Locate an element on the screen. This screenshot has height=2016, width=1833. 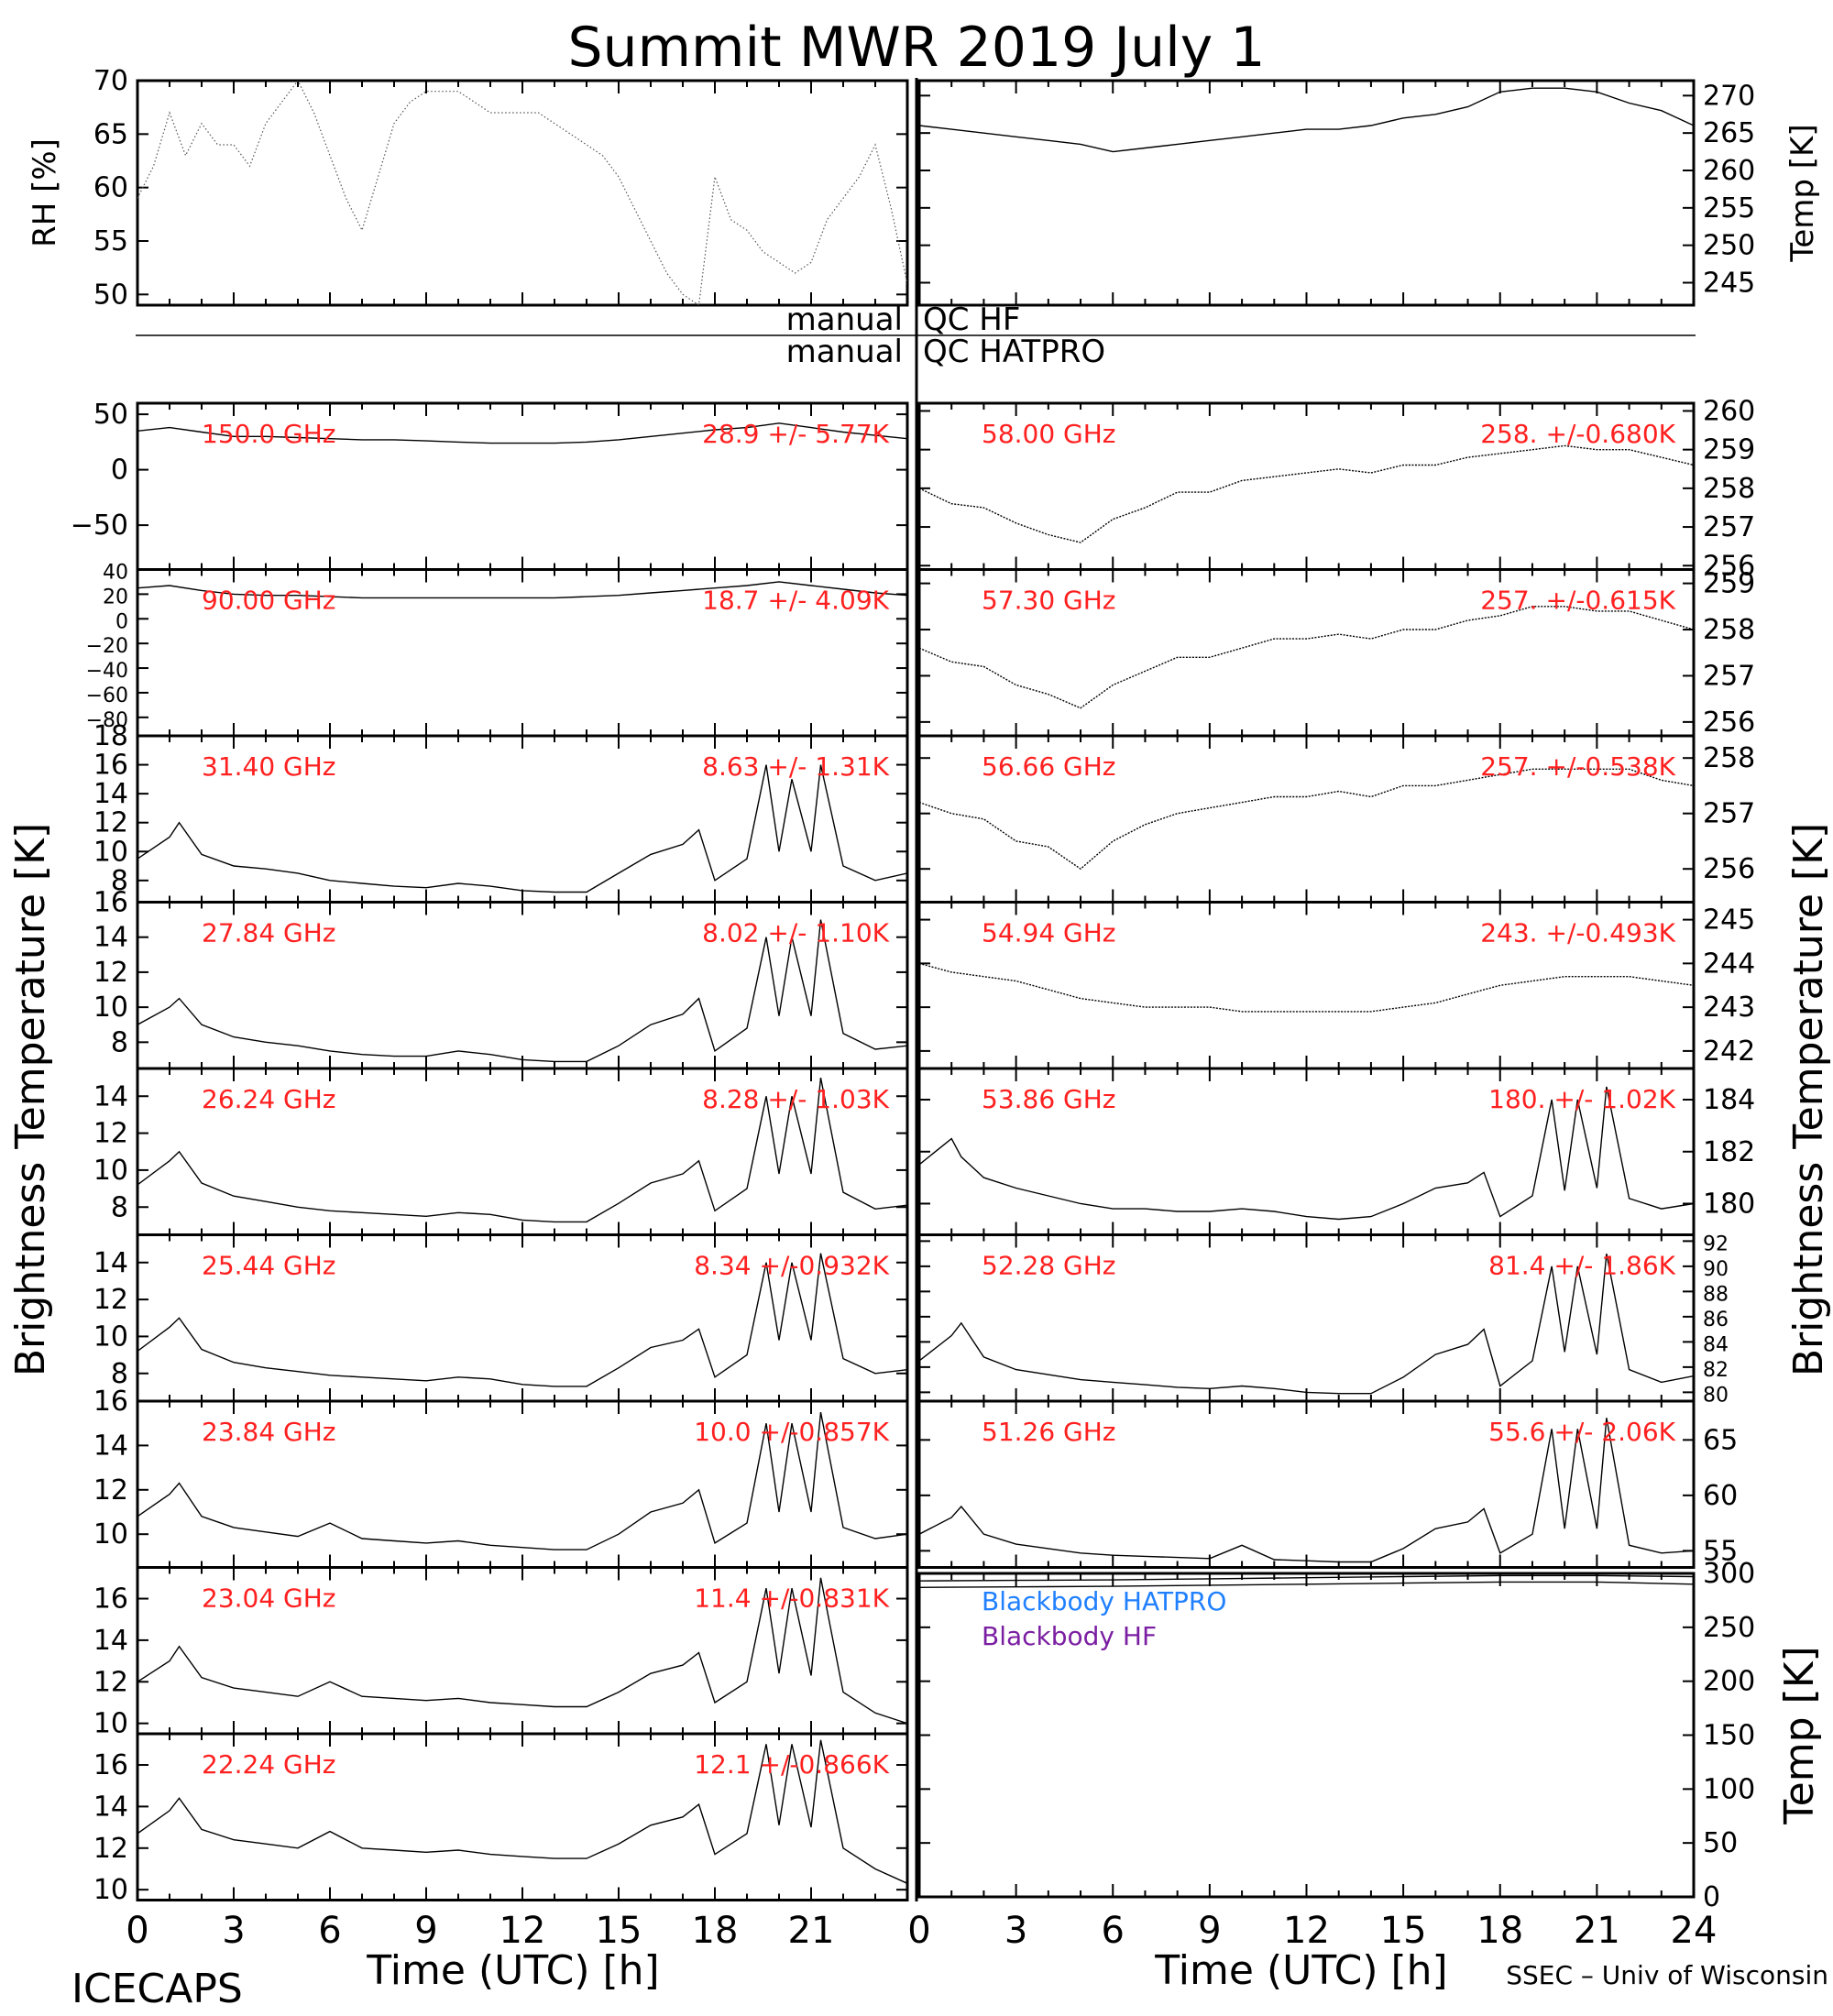
series-line-f5730 is located at coordinates (1306, 657).